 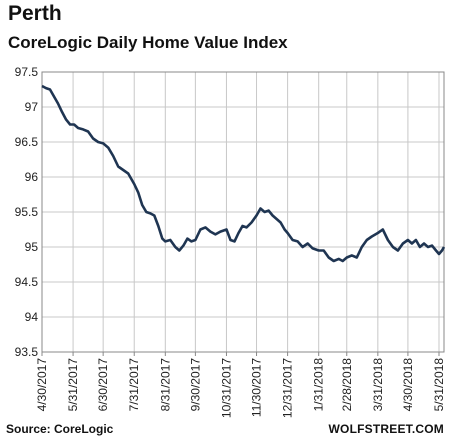 I want to click on x-tick-label: 3/31/2018, so click(x=378, y=385).